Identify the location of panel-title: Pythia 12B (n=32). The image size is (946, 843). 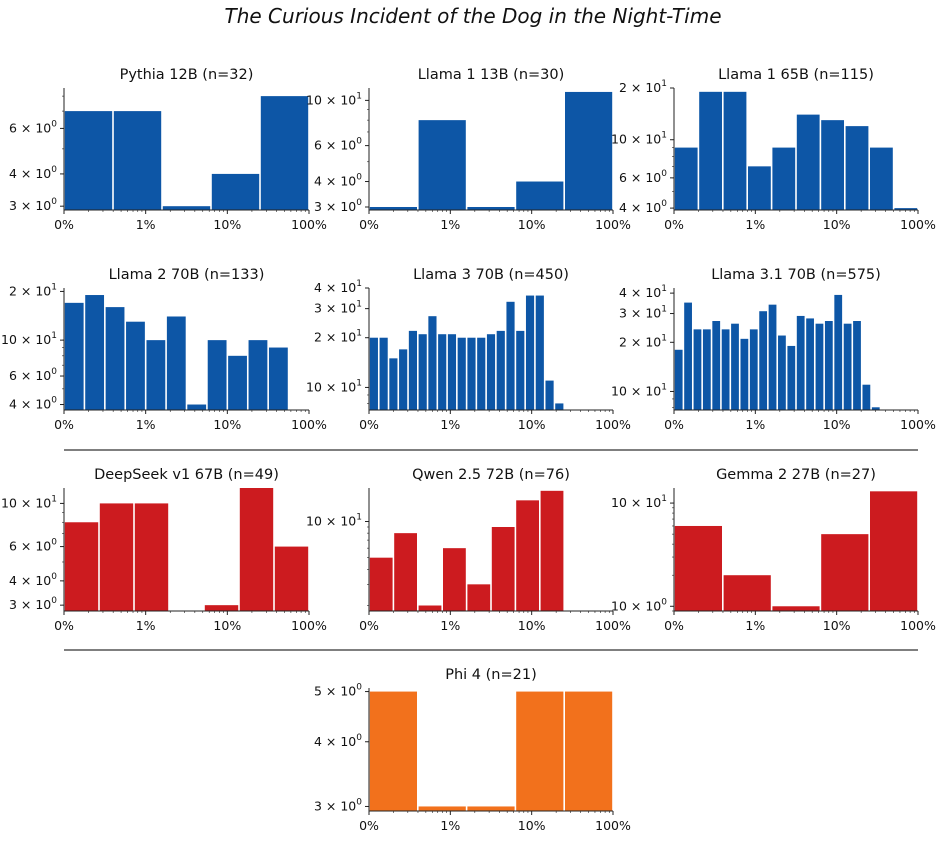
(187, 75).